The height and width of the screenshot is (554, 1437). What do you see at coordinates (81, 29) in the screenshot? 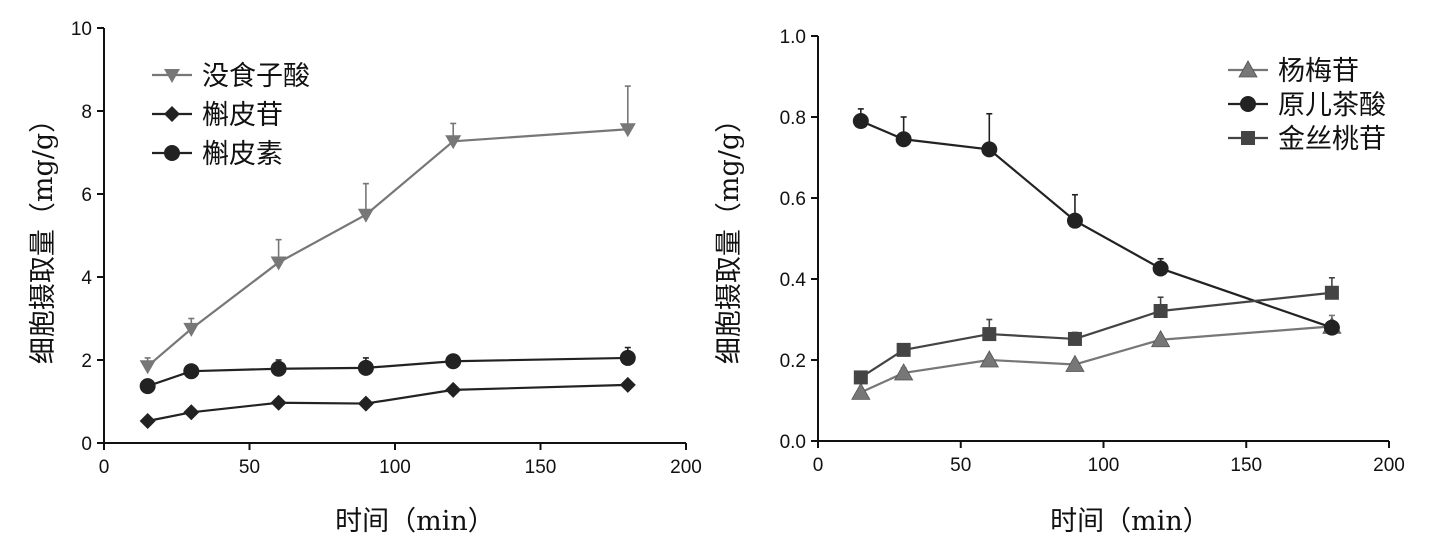
I see `y-tick-label: 10` at bounding box center [81, 29].